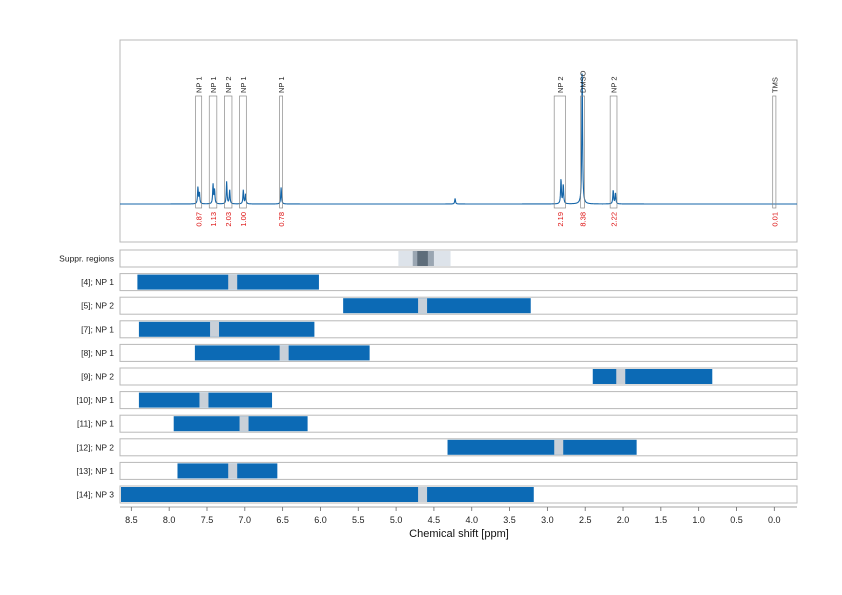 Image resolution: width=842 pixels, height=595 pixels. Describe the element at coordinates (95, 447) in the screenshot. I see `row-label: [12]; NP 2` at that location.